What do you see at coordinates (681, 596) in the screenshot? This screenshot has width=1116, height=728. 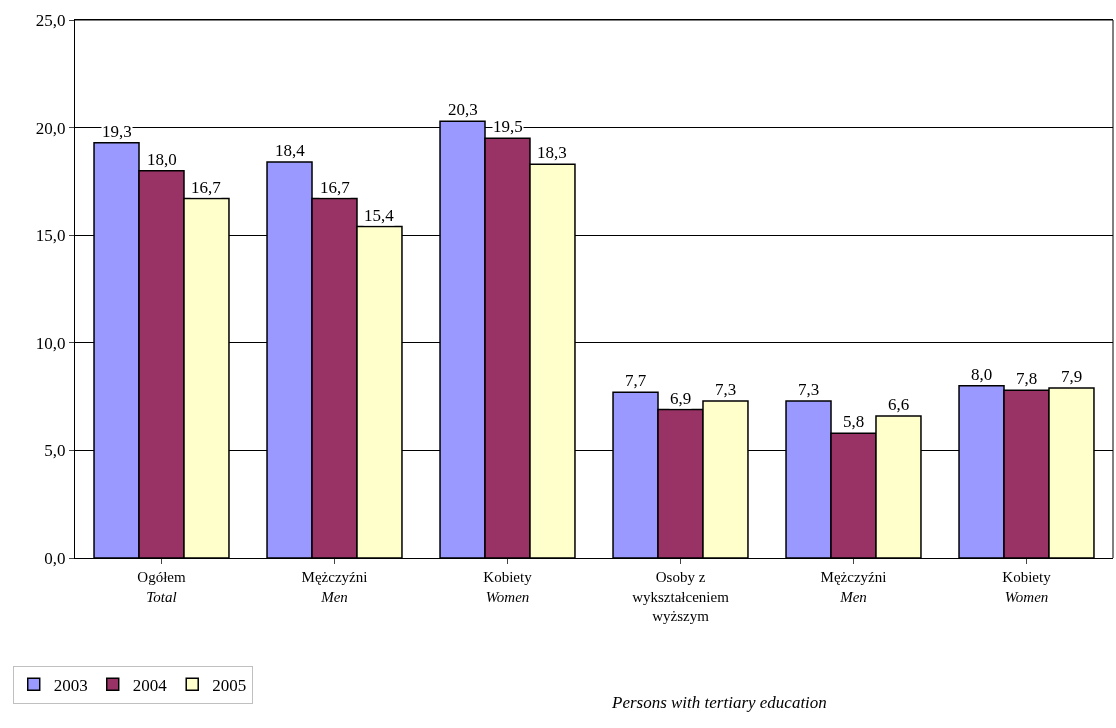 I see `x-tick-label: Osoby z wykształceniem wyższym` at bounding box center [681, 596].